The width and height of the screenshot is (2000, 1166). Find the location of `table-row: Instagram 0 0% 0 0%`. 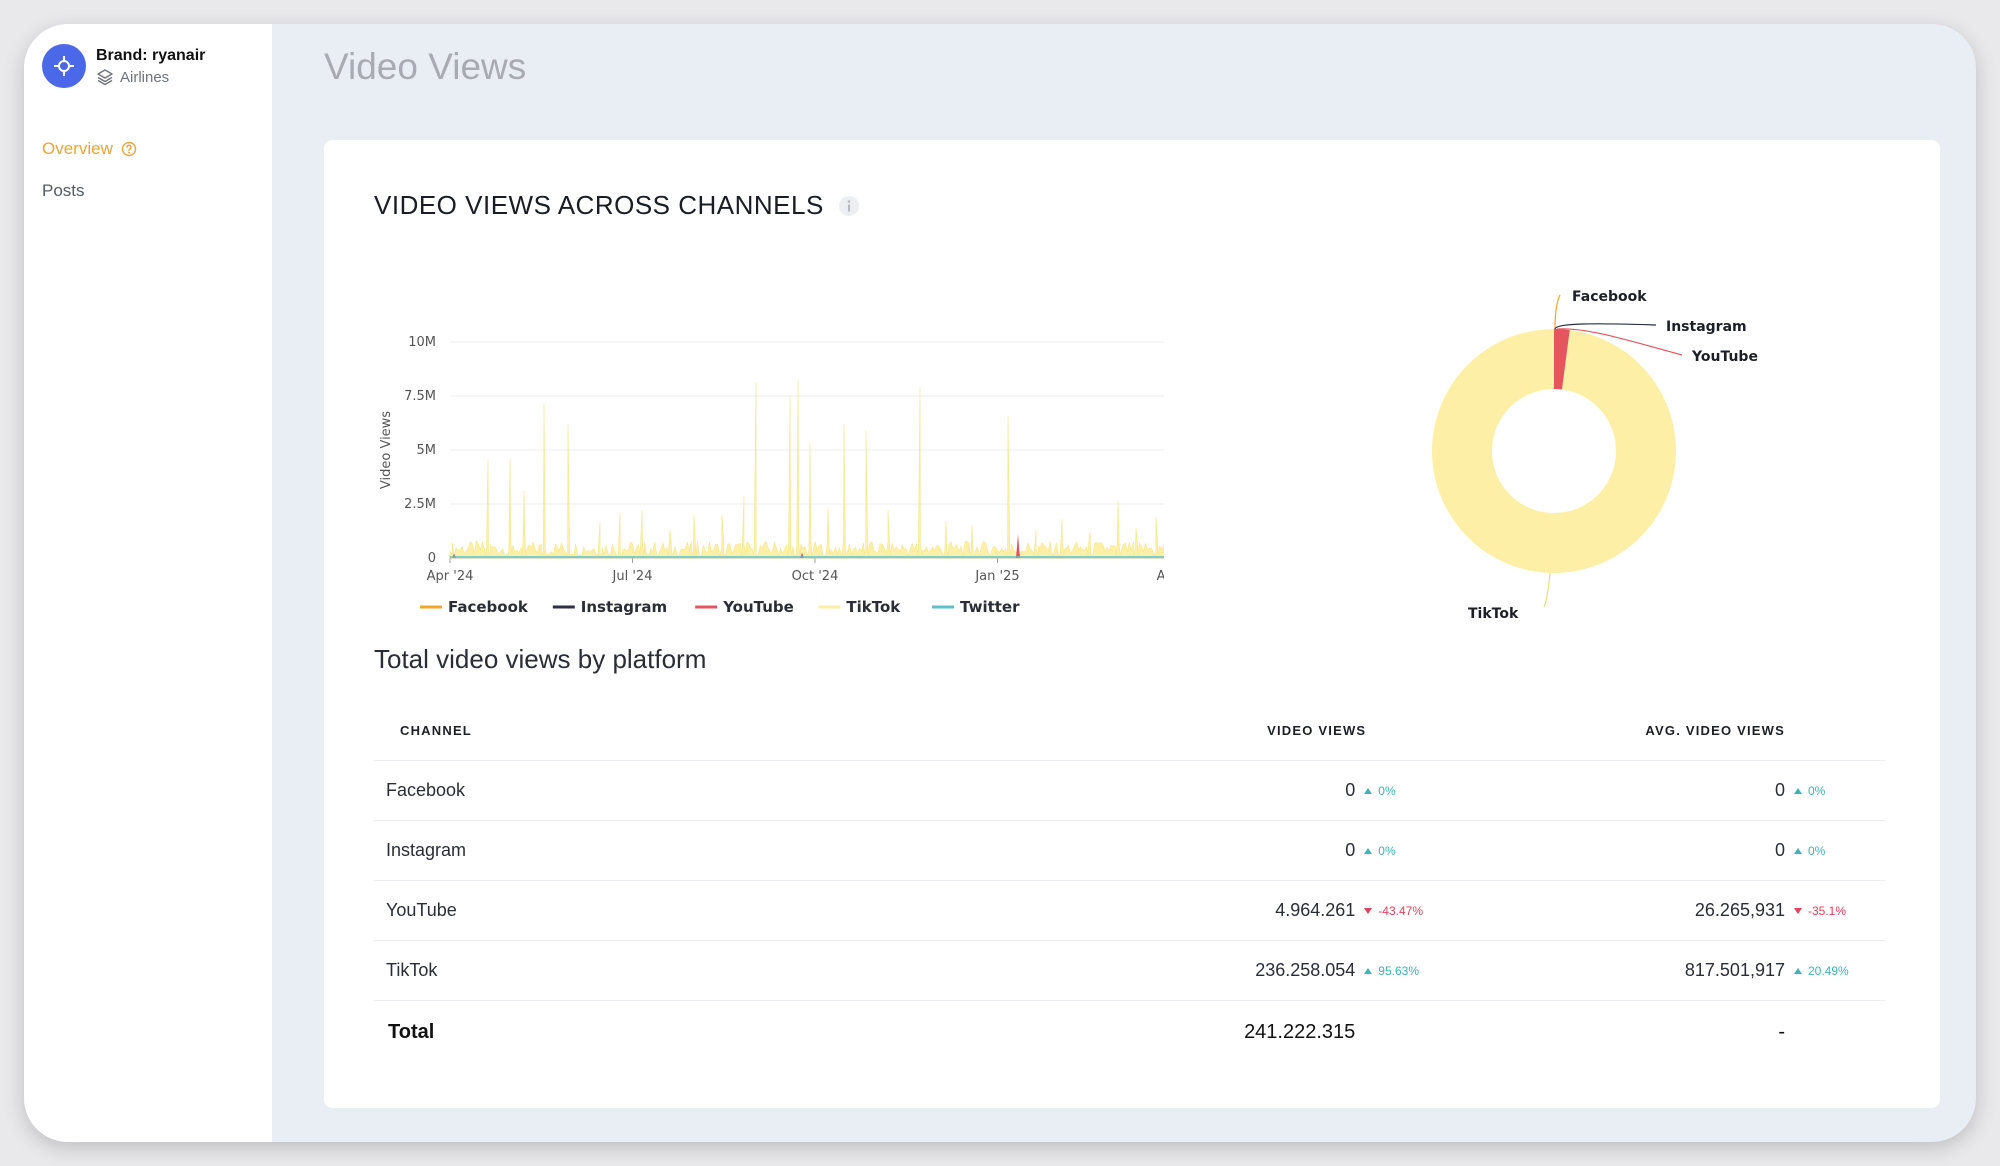

table-row: Instagram 0 0% 0 0% is located at coordinates (1130, 850).